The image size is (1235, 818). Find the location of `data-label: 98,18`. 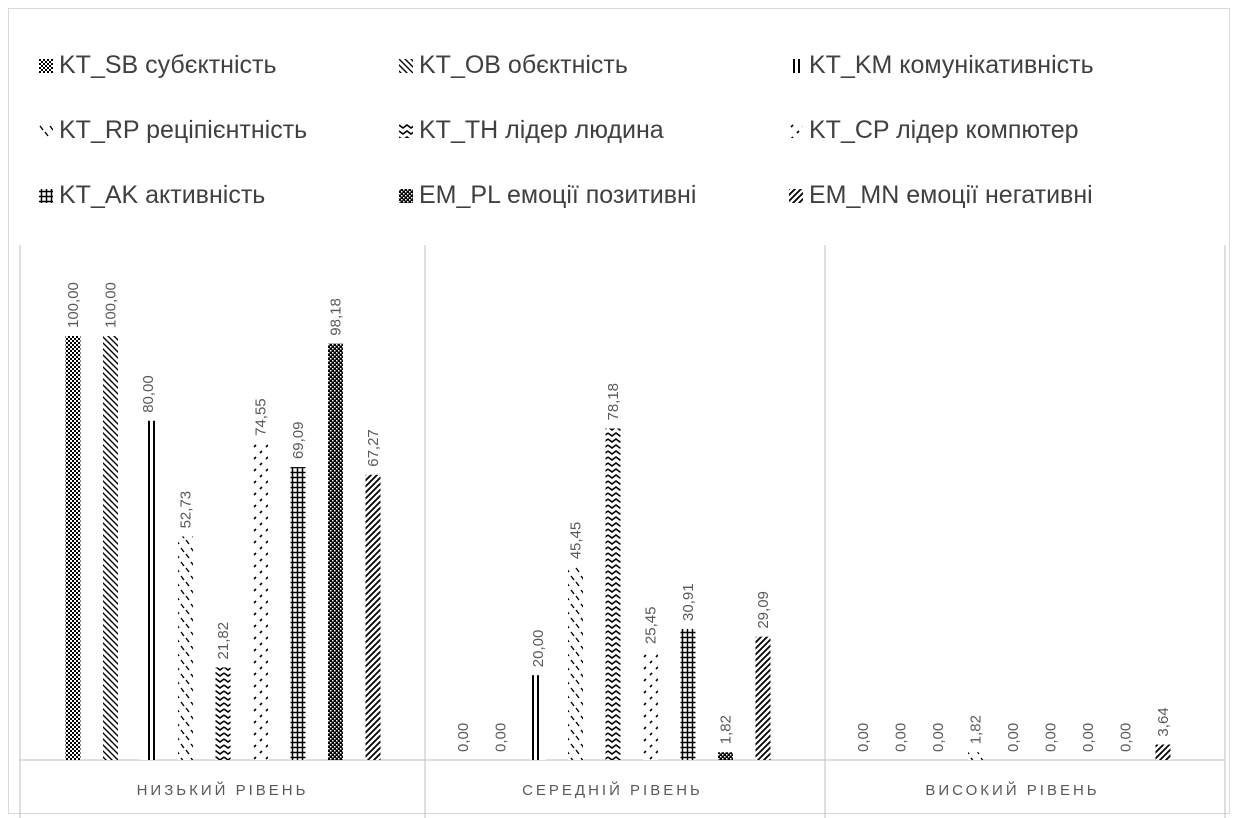

data-label: 98,18 is located at coordinates (336, 317).